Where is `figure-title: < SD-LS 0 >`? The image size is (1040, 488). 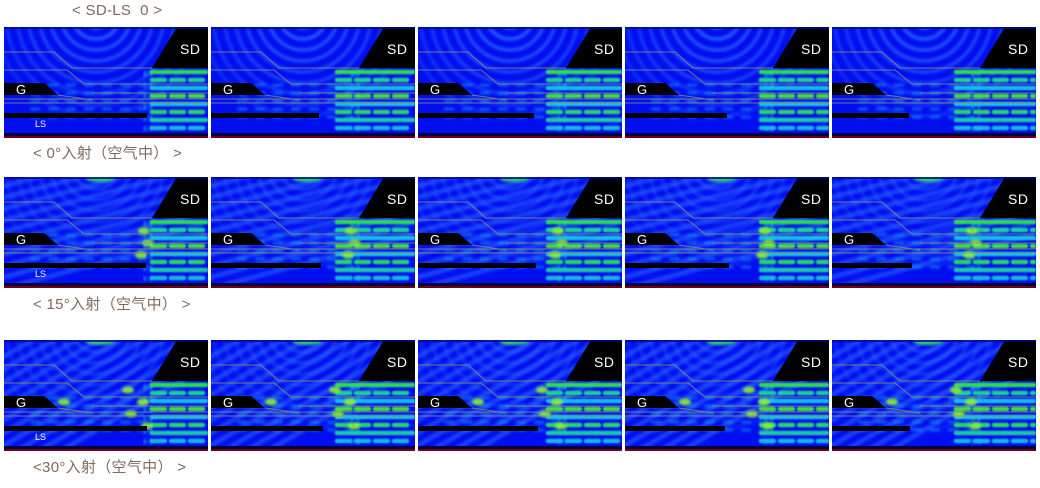 figure-title: < SD-LS 0 > is located at coordinates (117, 10).